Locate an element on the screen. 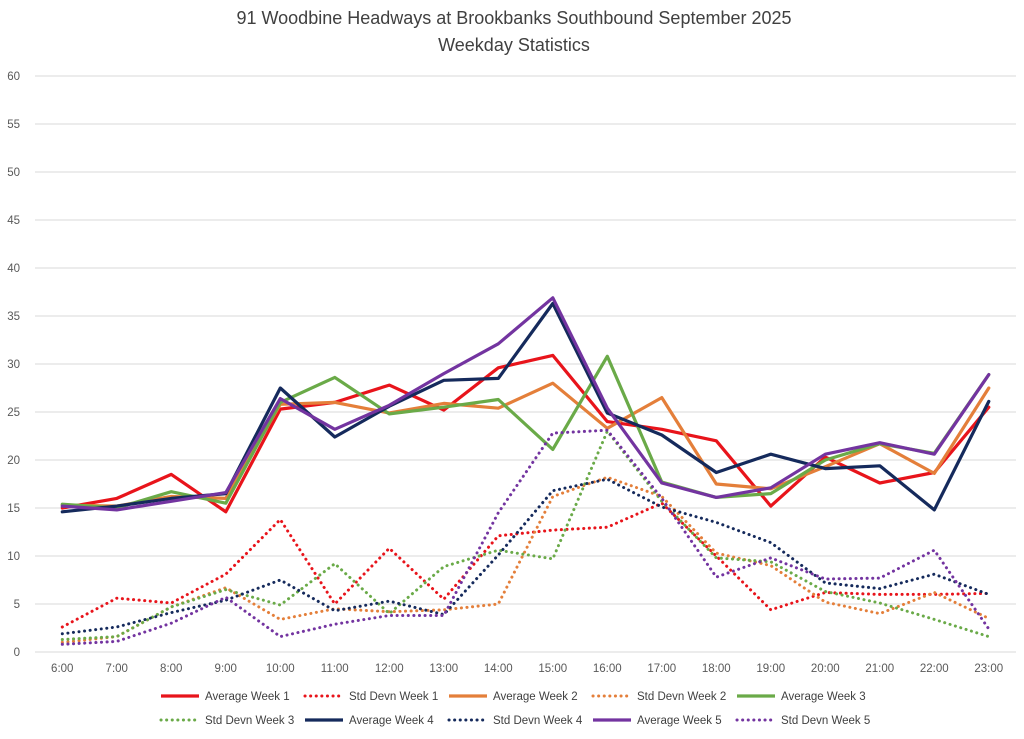 The image size is (1024, 739). x-tick-label: 14:00 is located at coordinates (498, 669).